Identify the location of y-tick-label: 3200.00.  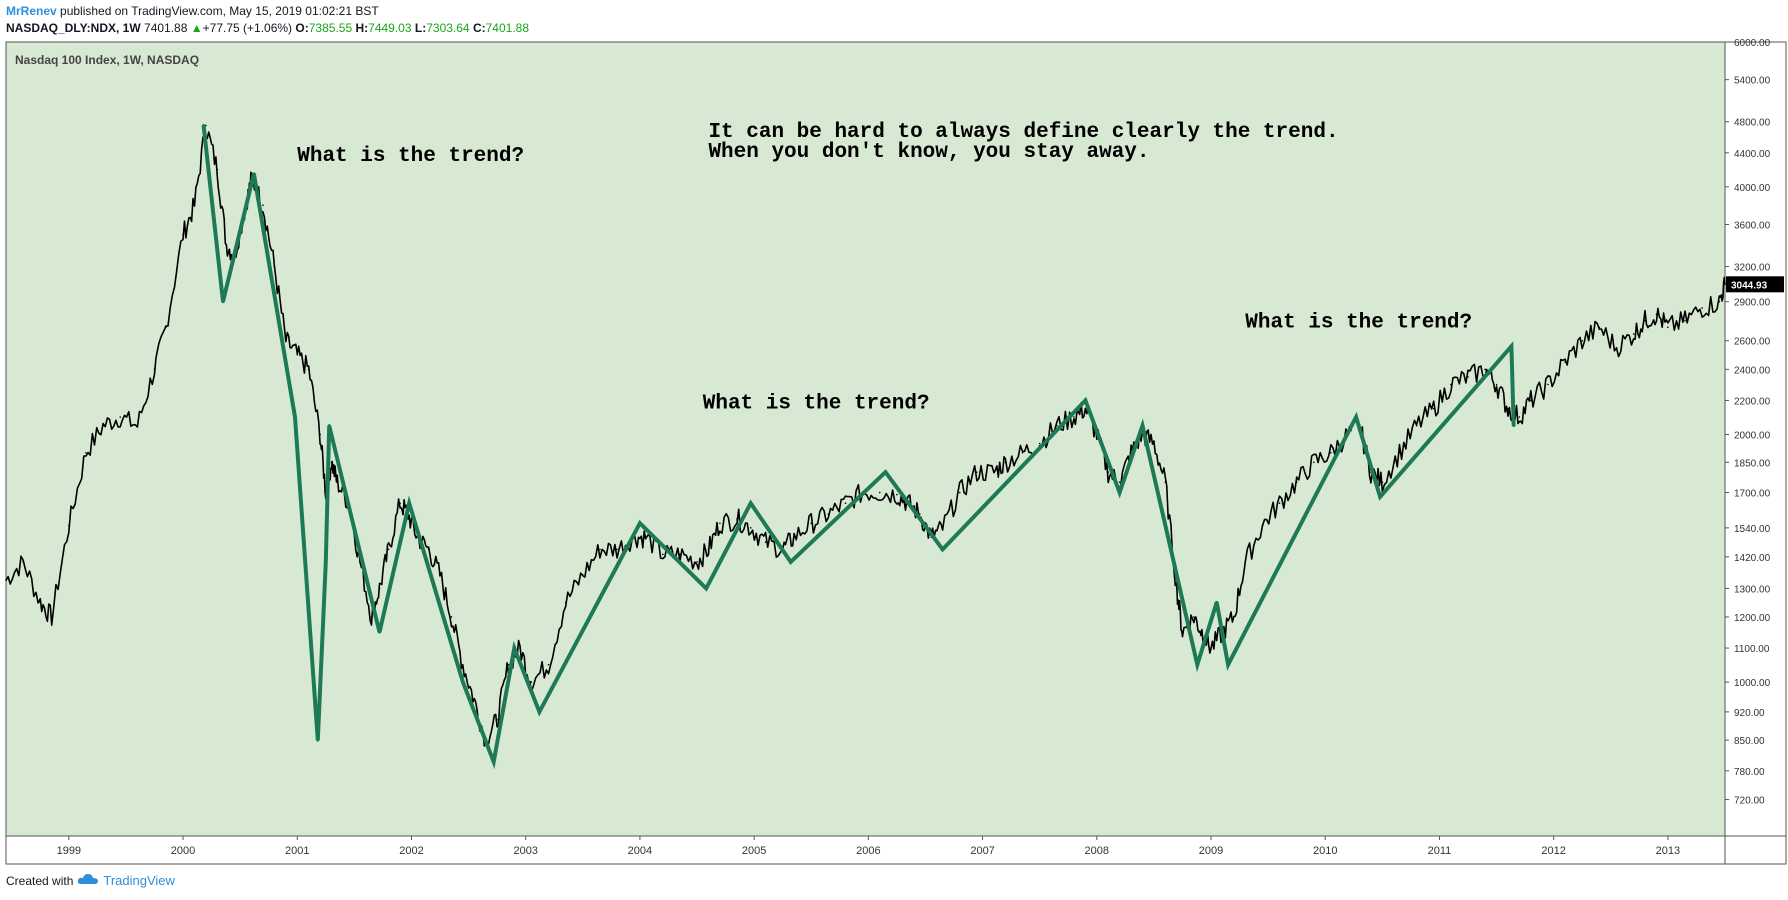
(1752, 268).